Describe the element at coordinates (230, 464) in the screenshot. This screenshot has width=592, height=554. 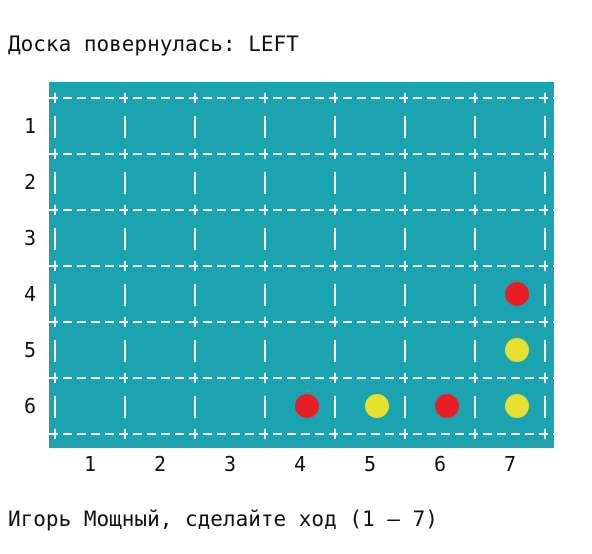
I see `column-label: 3` at that location.